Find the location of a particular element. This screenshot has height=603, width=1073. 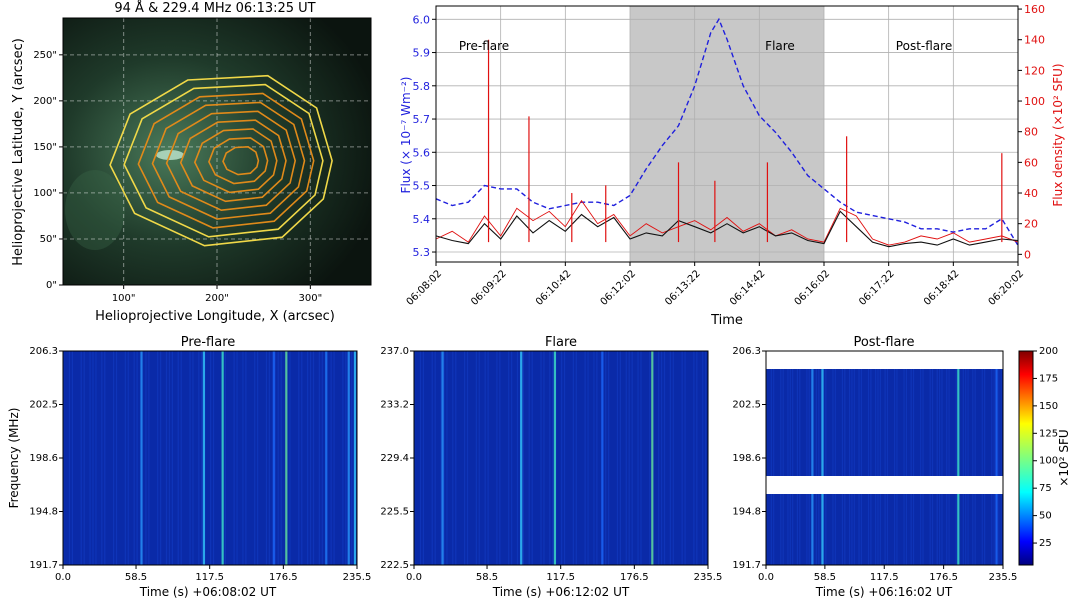

radio-contours is located at coordinates (221, 160).